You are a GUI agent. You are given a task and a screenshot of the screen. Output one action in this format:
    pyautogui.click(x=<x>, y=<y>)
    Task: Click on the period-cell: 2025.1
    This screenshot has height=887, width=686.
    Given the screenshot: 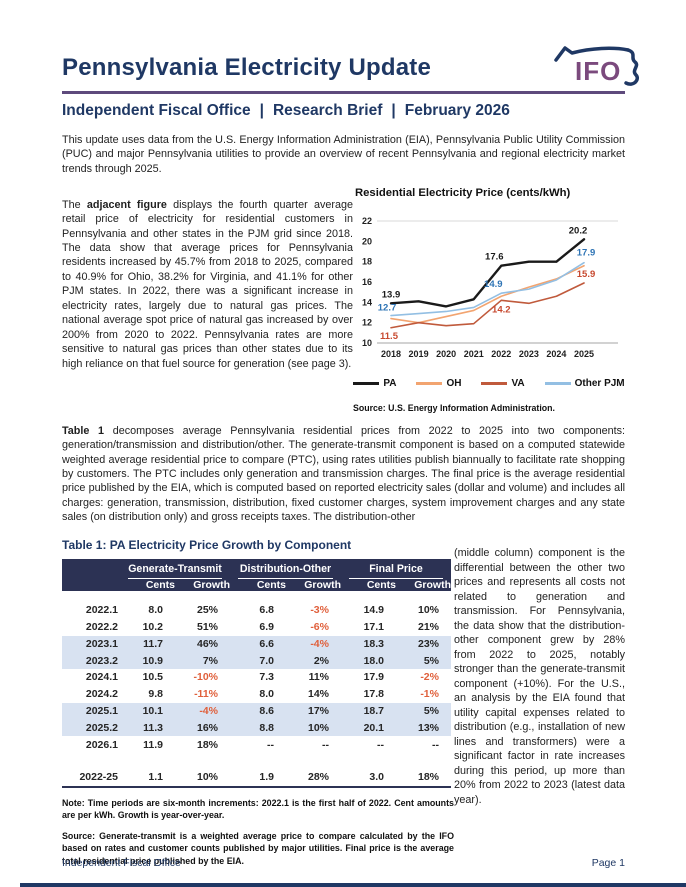 What is the action you would take?
    pyautogui.click(x=91, y=711)
    